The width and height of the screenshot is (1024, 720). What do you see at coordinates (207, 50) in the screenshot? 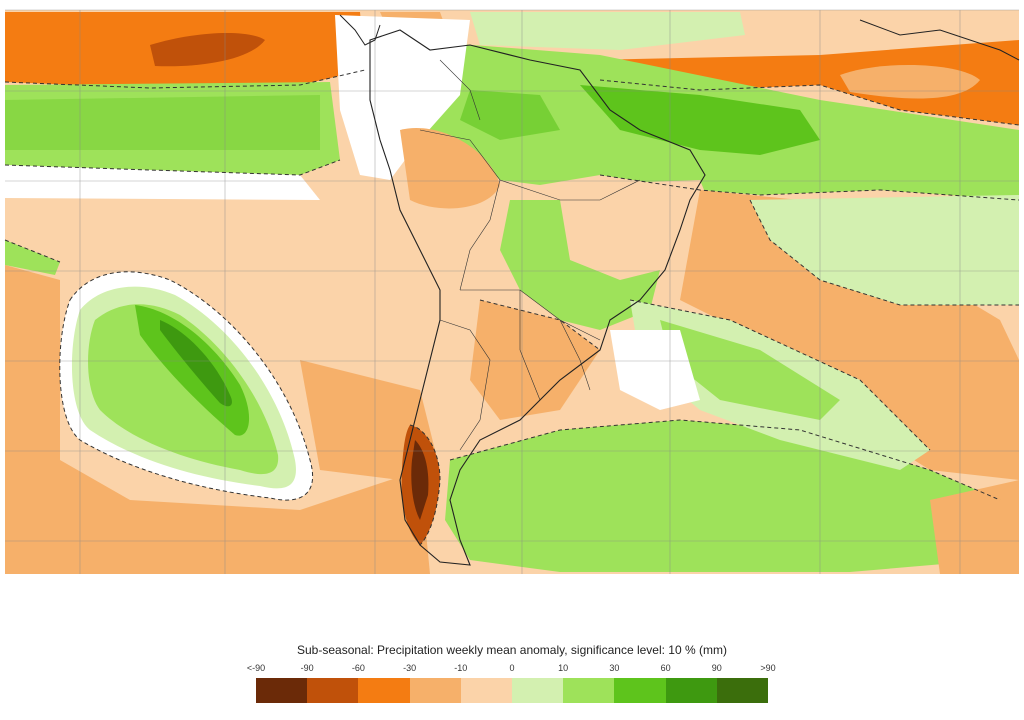
I see `anomaly-region-north-strong-negative` at bounding box center [207, 50].